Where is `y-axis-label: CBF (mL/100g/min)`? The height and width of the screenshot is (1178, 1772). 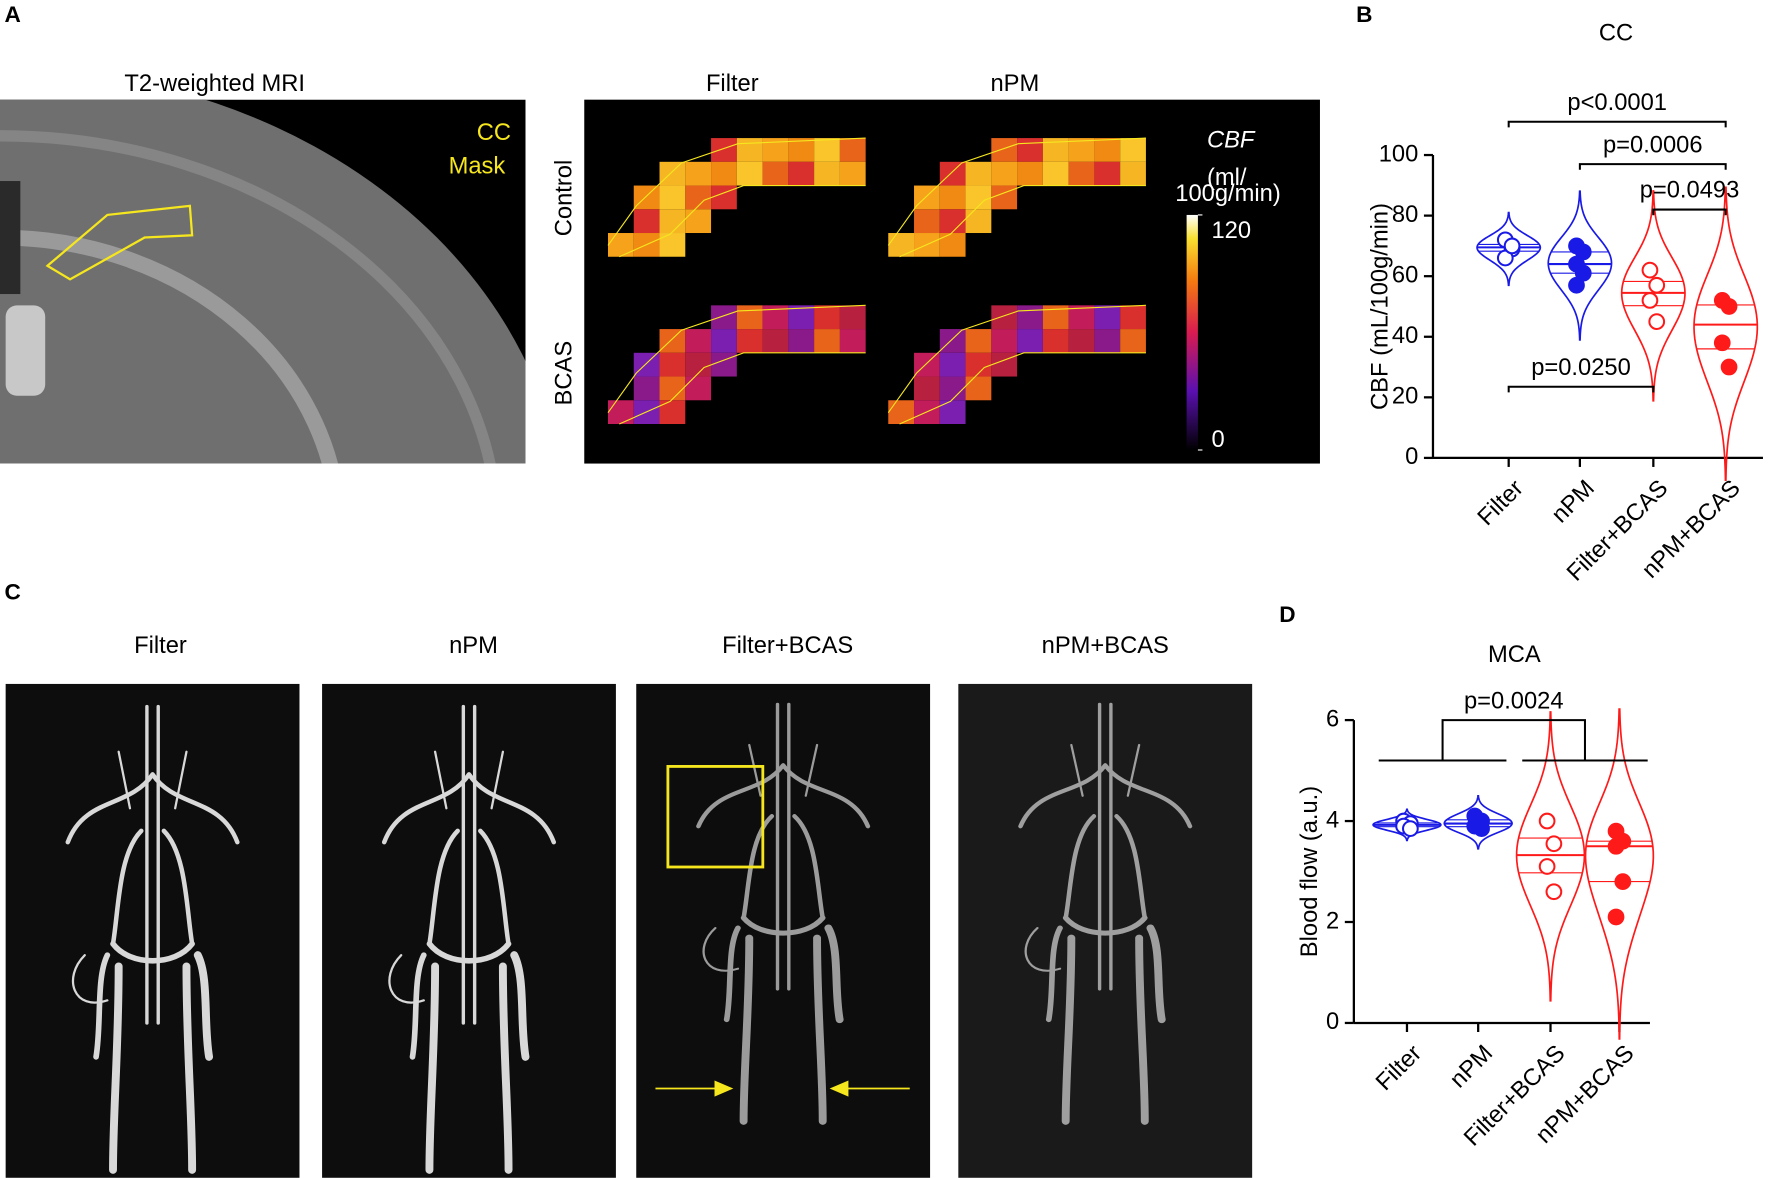
y-axis-label: CBF (mL/100g/min) is located at coordinates (1380, 306).